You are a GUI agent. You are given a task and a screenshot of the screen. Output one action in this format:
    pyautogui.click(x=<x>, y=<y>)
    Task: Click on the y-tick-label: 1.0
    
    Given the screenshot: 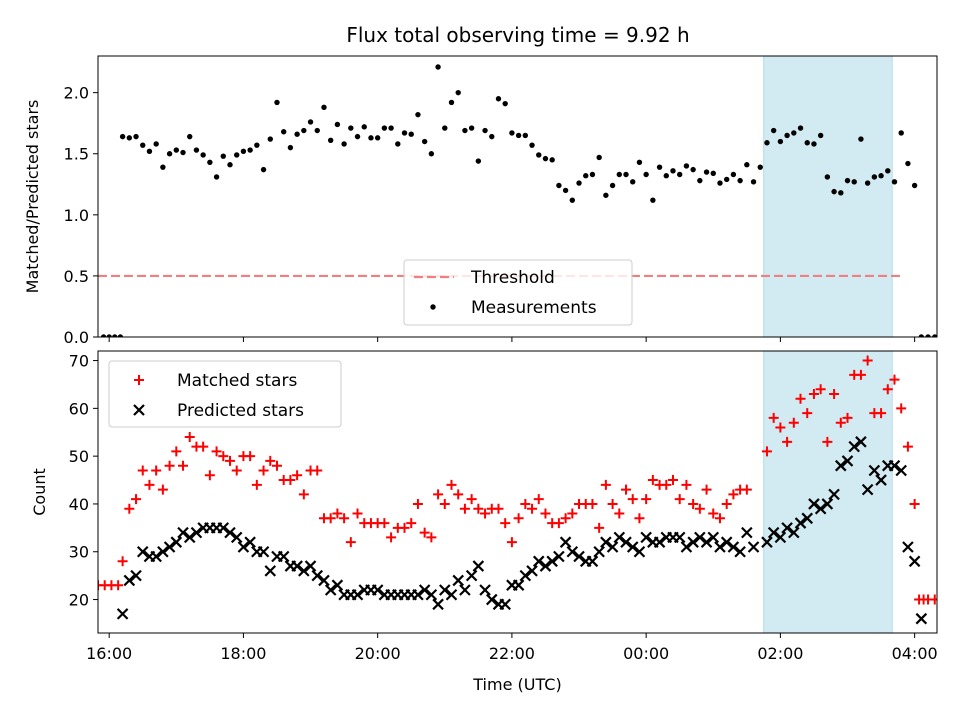 What is the action you would take?
    pyautogui.click(x=76, y=215)
    